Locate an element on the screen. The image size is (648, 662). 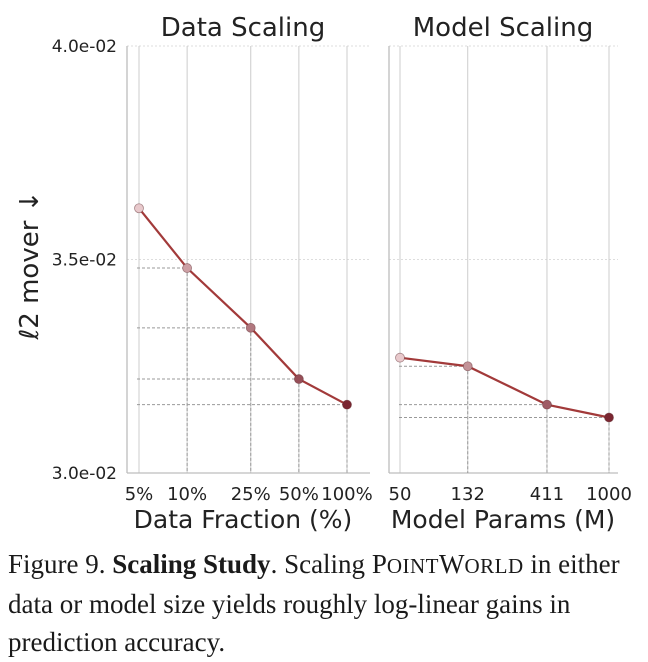
y-tick-label: 3.0e-02 is located at coordinates (84, 474).